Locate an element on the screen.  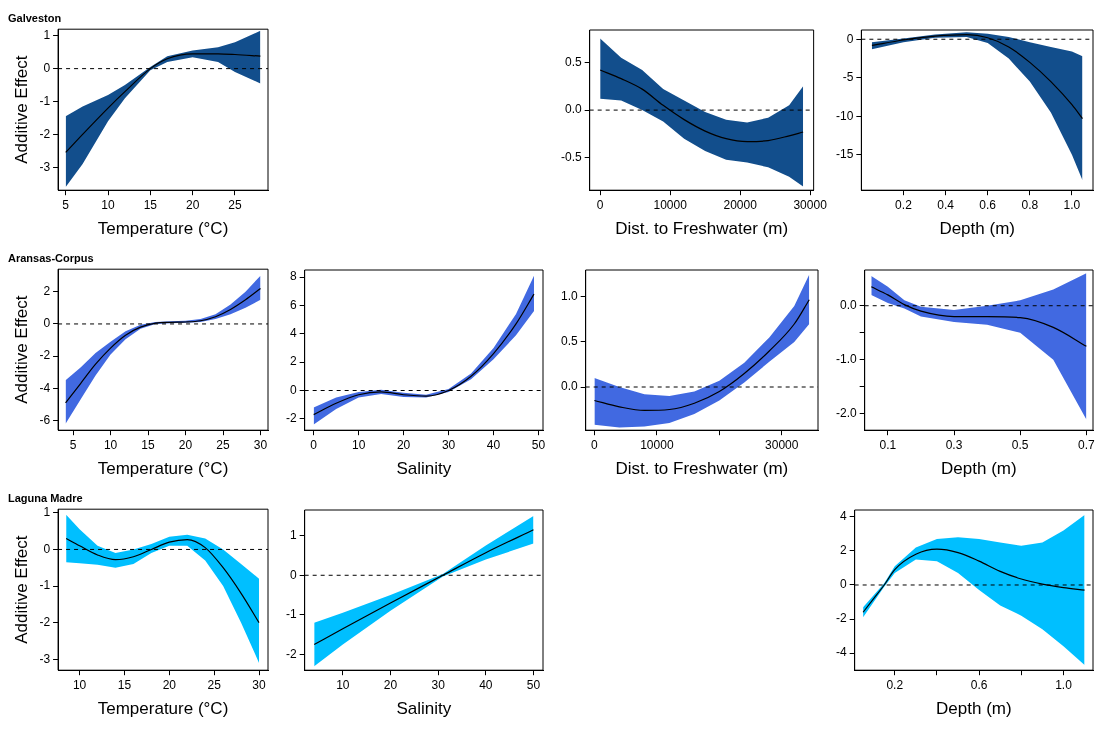
x-tick-label: 0.4 is located at coordinates (946, 204).